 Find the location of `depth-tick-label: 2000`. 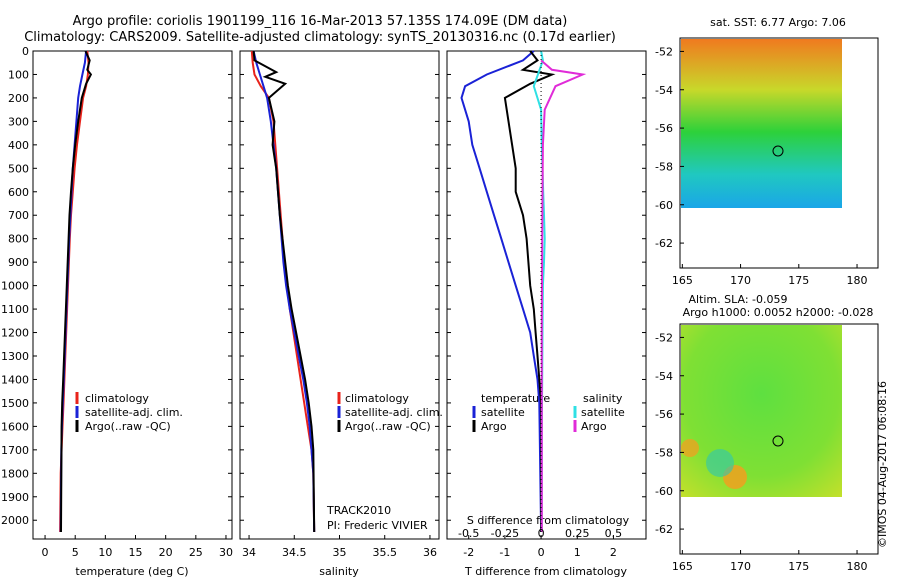

depth-tick-label: 2000 is located at coordinates (15, 520).